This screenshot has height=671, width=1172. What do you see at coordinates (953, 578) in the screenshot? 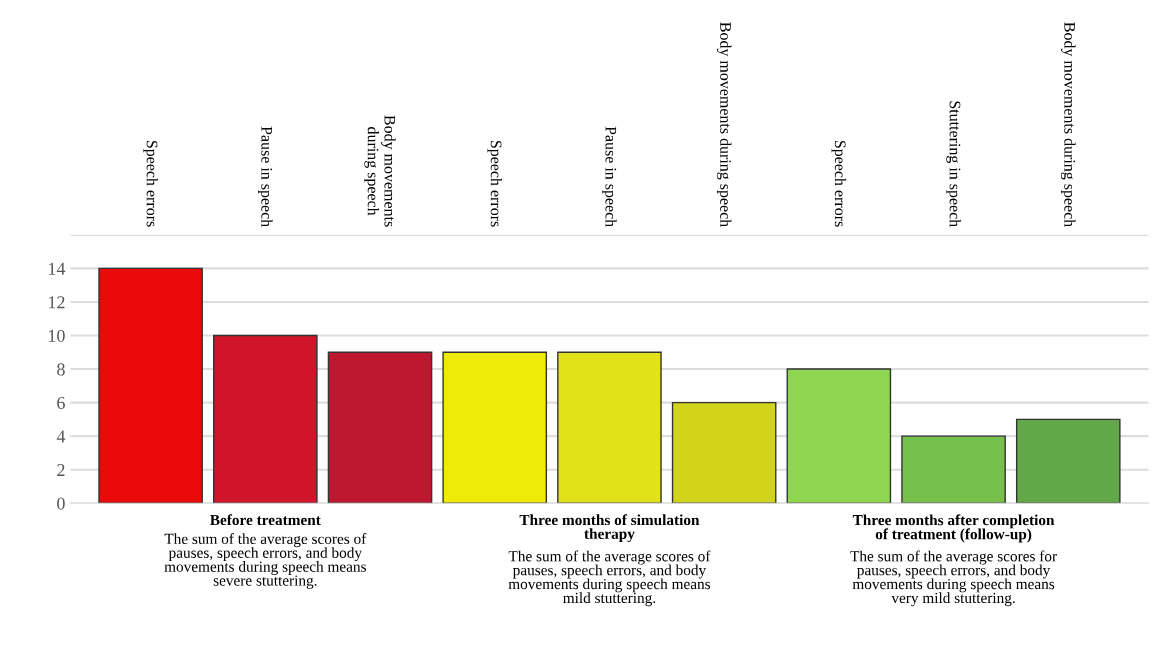
I see `text: The sum of the average scores for pauses, speech errors, and body movements during speech means very mild stuttering.` at bounding box center [953, 578].